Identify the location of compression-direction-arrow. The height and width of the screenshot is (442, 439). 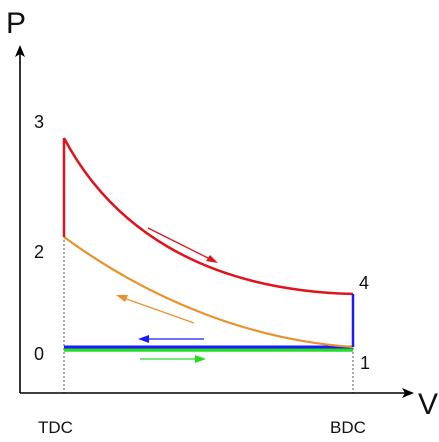
(155, 309).